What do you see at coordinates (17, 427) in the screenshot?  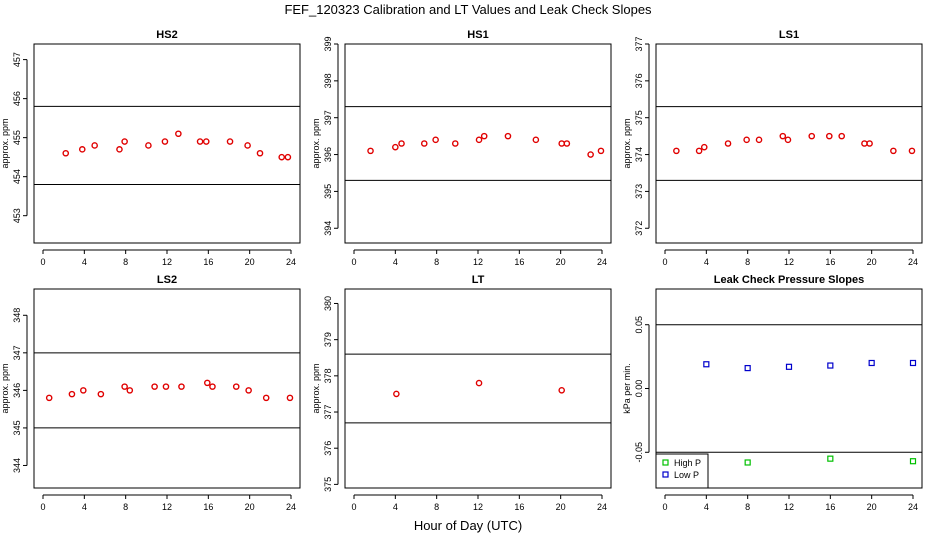 I see `y-tick-label: 345` at bounding box center [17, 427].